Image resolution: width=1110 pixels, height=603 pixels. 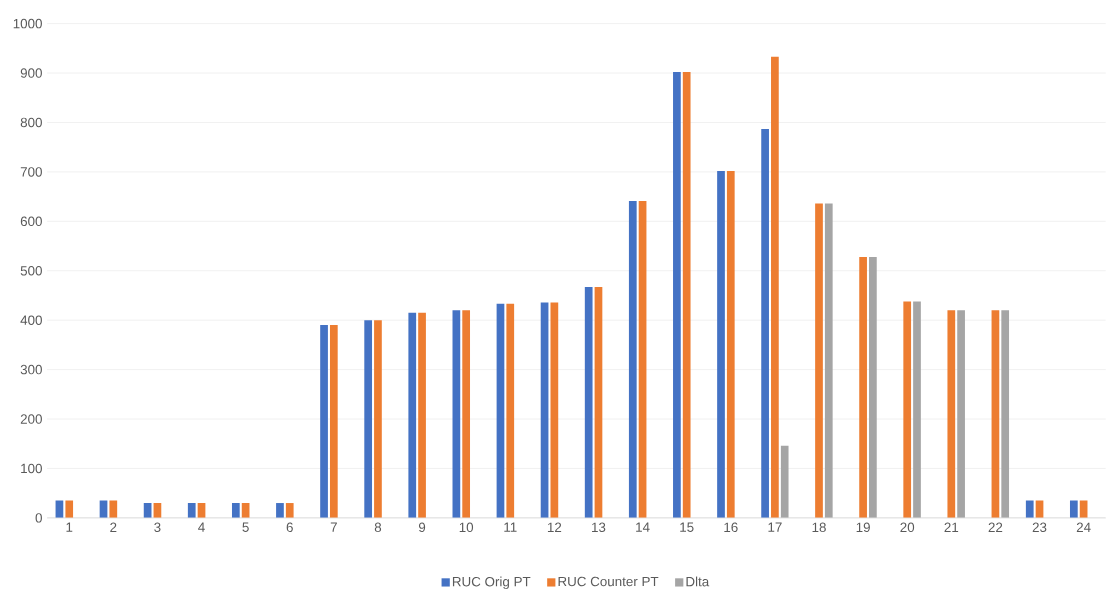 What do you see at coordinates (608, 581) in the screenshot?
I see `legend-label: RUC Counter PT` at bounding box center [608, 581].